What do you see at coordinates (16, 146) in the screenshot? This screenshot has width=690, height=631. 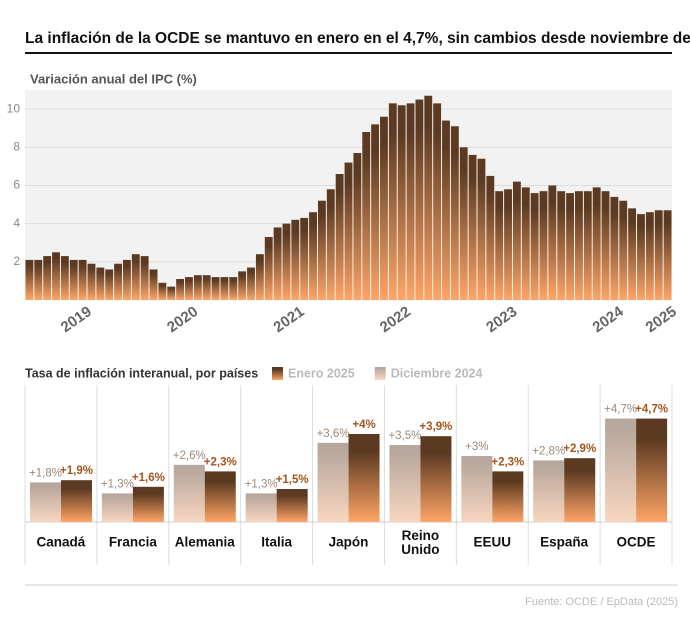 I see `y-tick-label: 8` at bounding box center [16, 146].